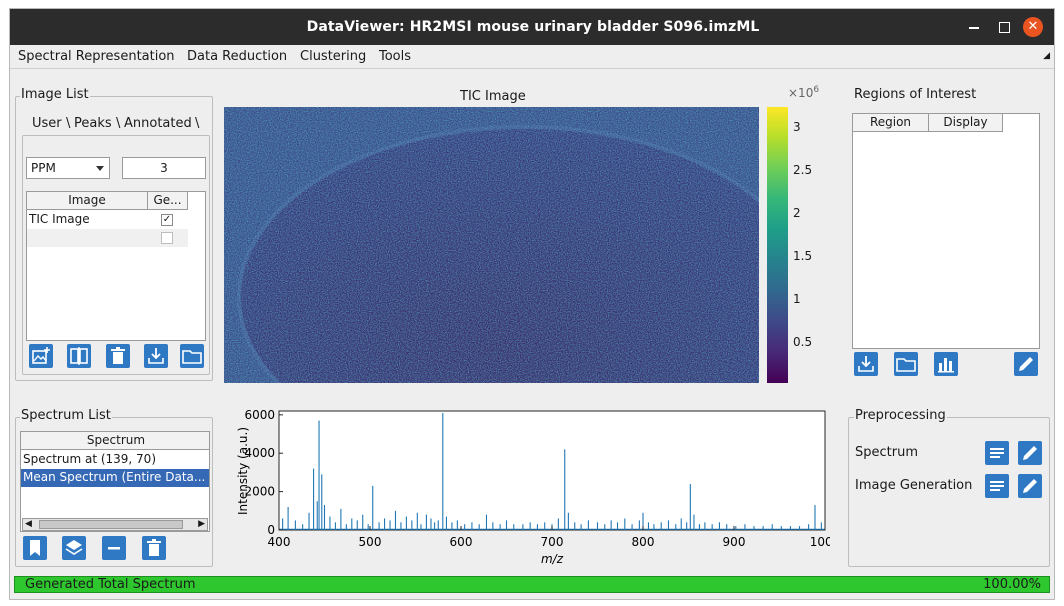  I want to click on preprocessing-group, so click(949, 492).